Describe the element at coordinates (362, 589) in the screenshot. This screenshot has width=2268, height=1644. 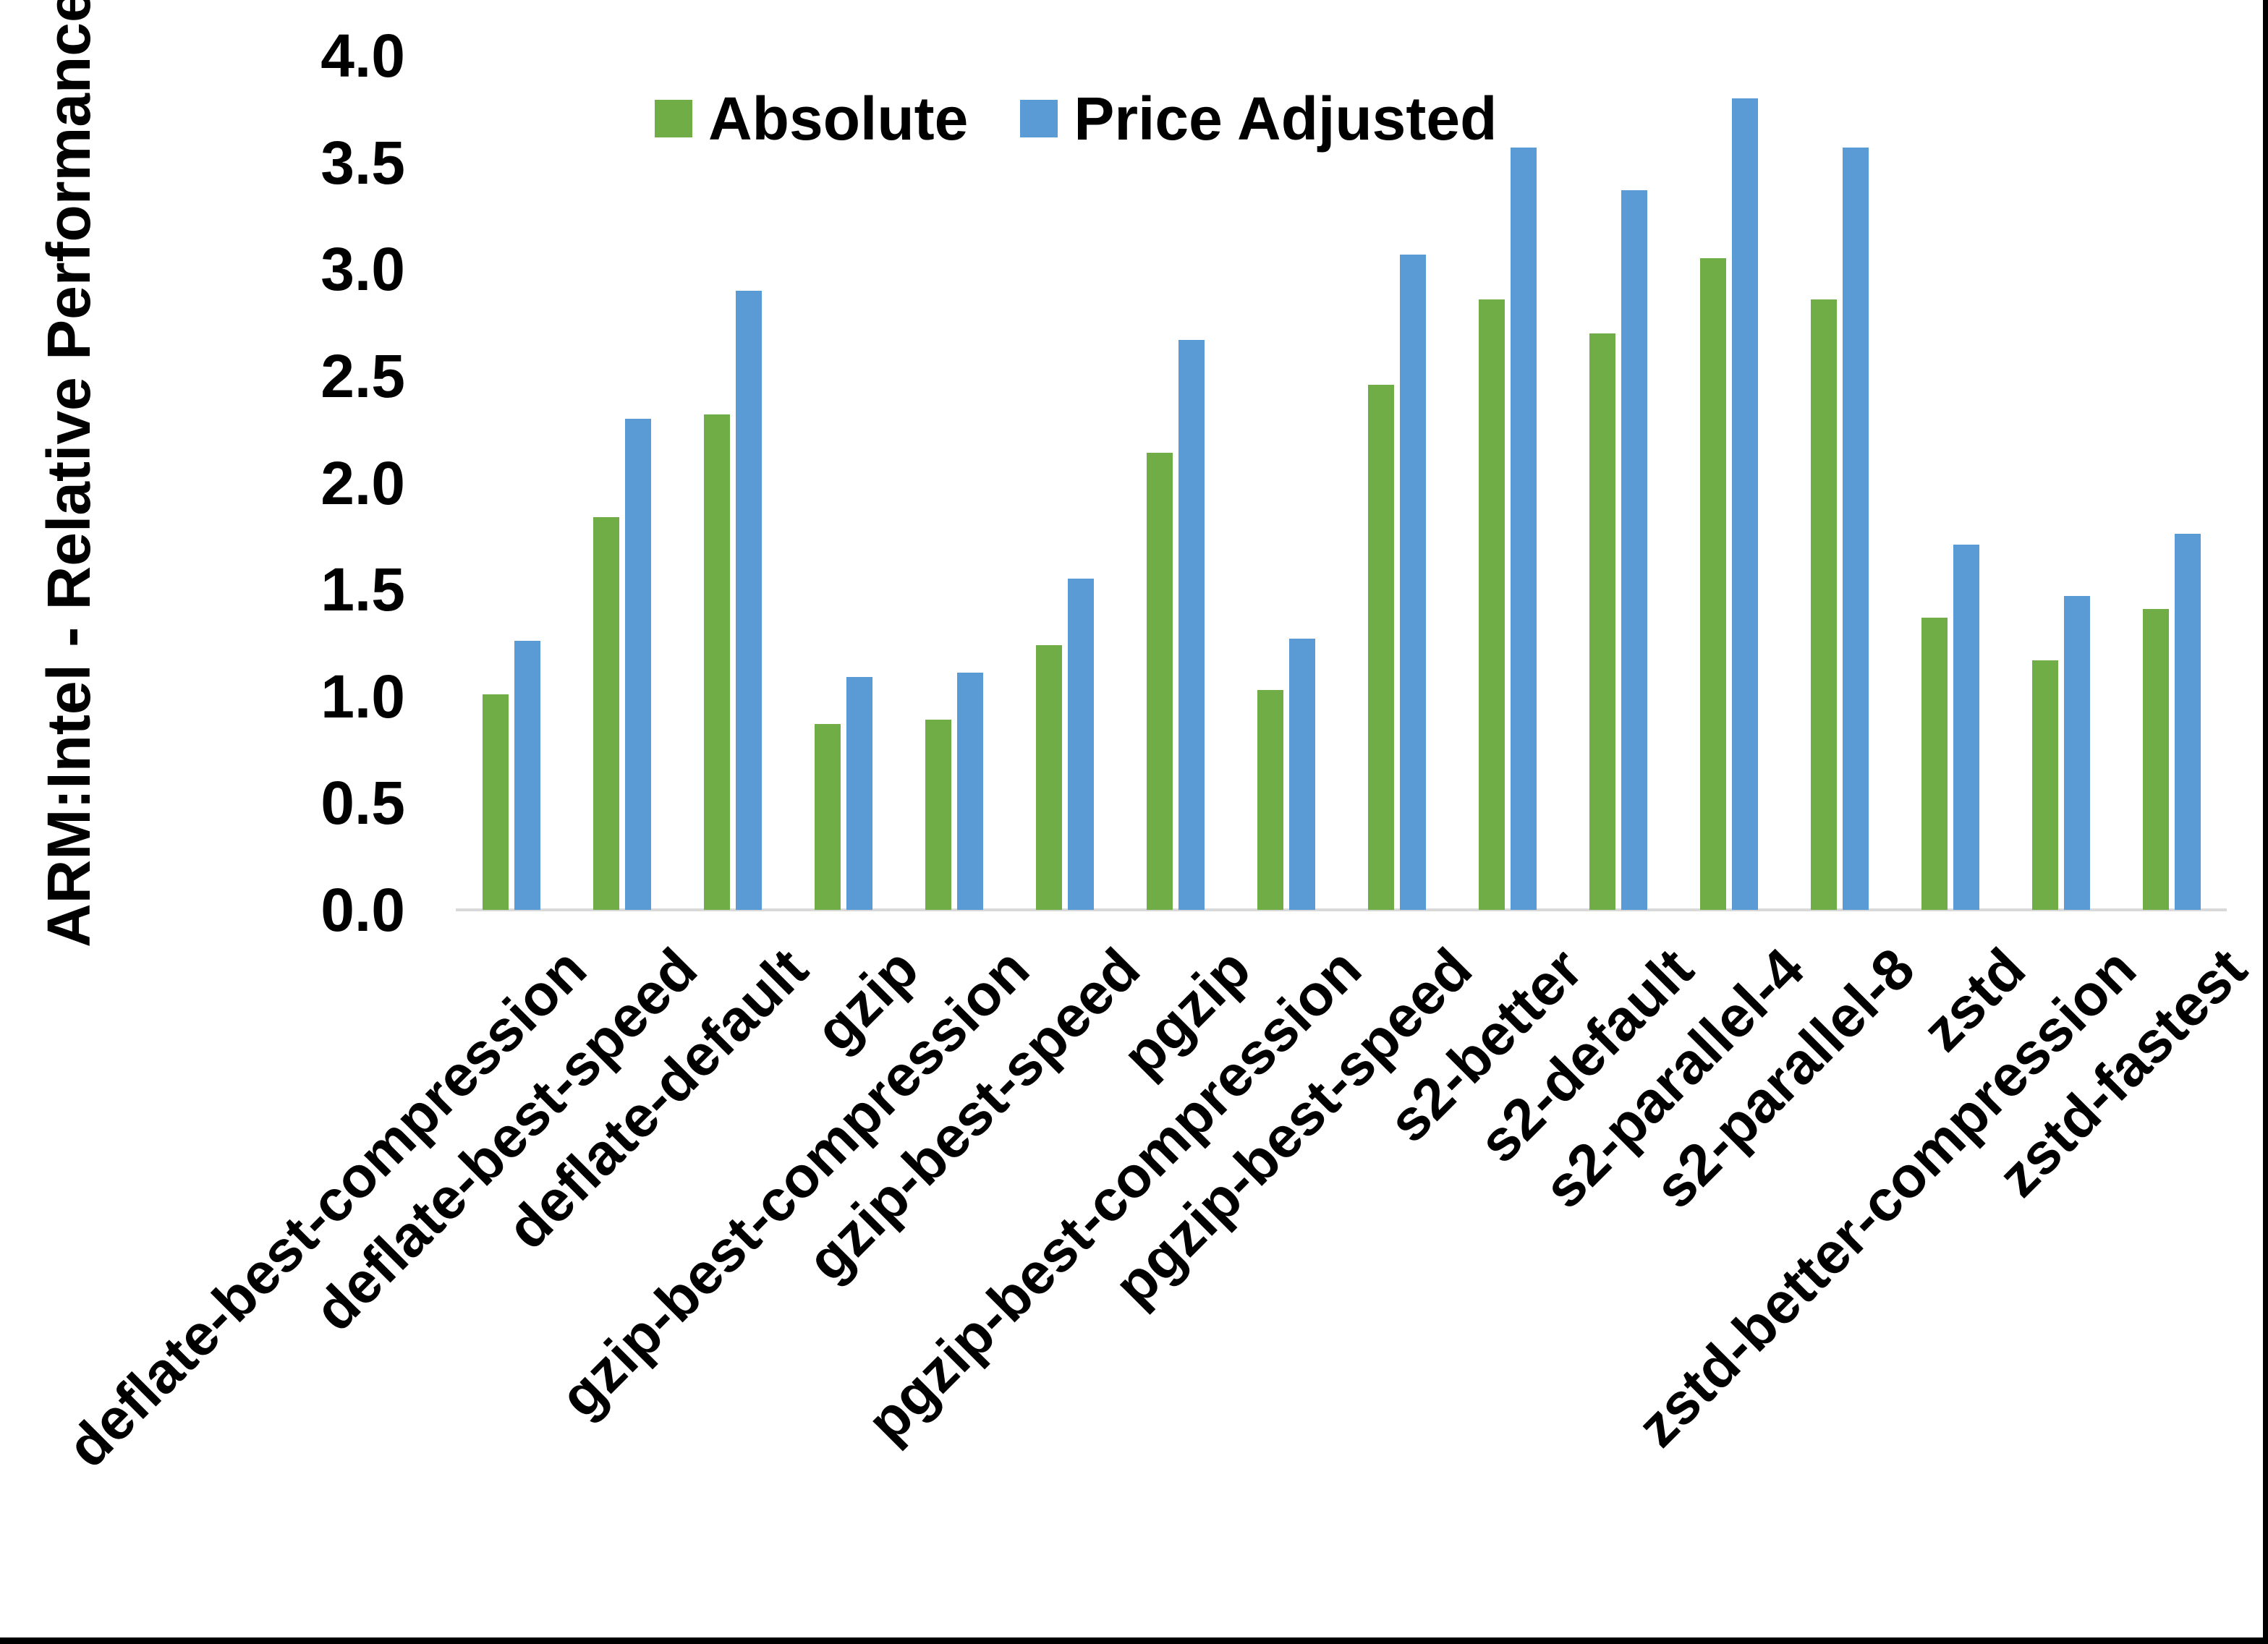
I see `y-tick-label-1.5: 1.5` at that location.